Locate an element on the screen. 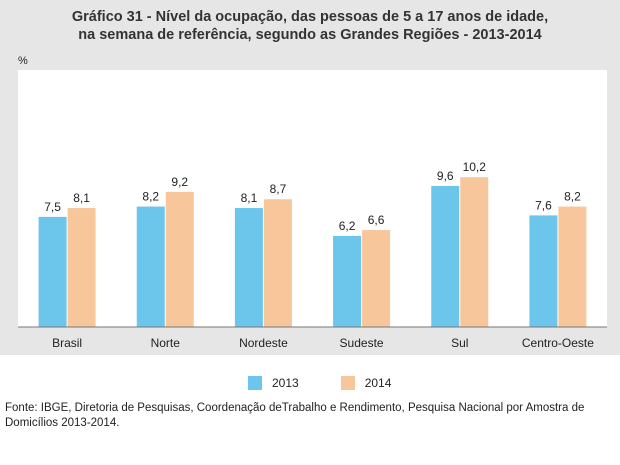 The height and width of the screenshot is (465, 620). legend-label-2014: 2014 is located at coordinates (378, 383).